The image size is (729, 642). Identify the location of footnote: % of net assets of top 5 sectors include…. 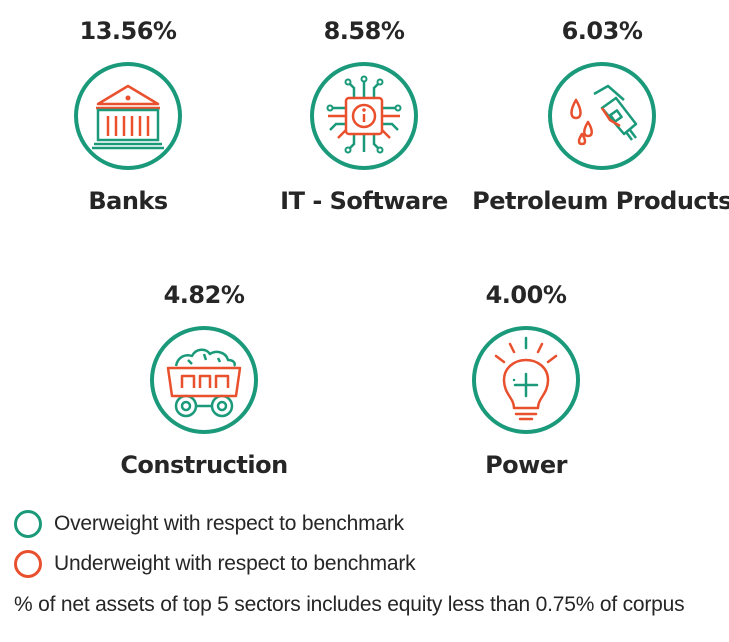
(349, 604).